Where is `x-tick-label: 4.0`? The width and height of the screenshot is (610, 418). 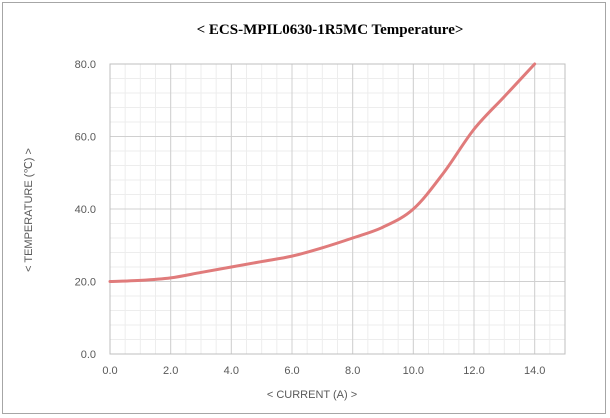 x-tick-label: 4.0 is located at coordinates (231, 371).